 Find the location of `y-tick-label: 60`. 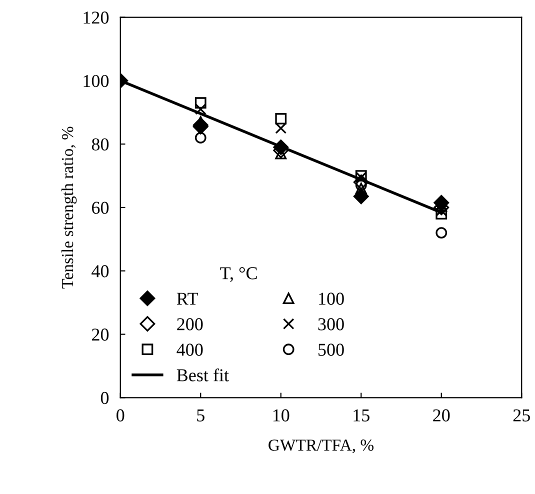

y-tick-label: 60 is located at coordinates (100, 208).